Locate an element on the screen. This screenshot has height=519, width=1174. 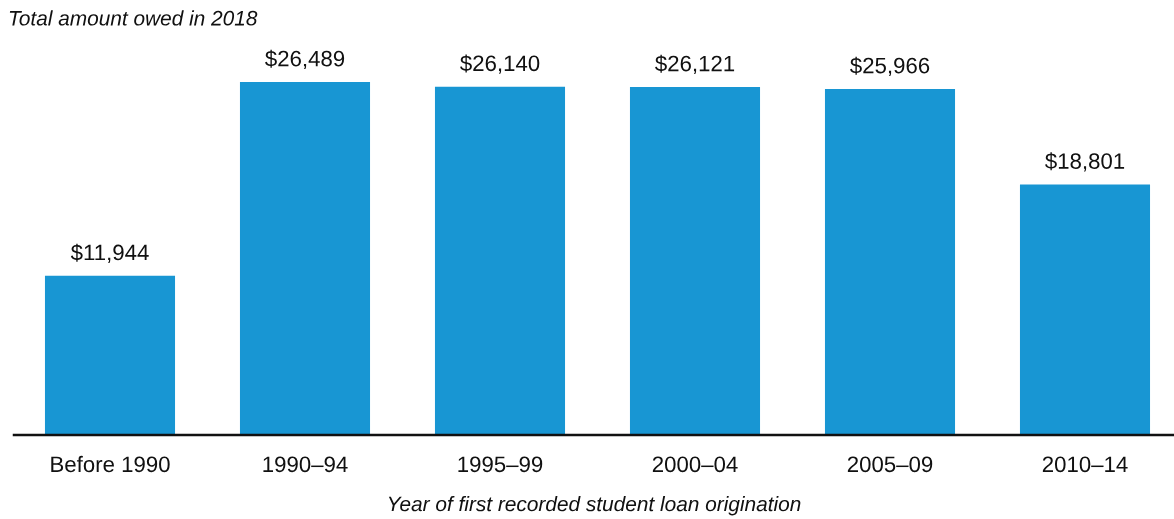
x-tick-label: 2010–14 is located at coordinates (1085, 464).